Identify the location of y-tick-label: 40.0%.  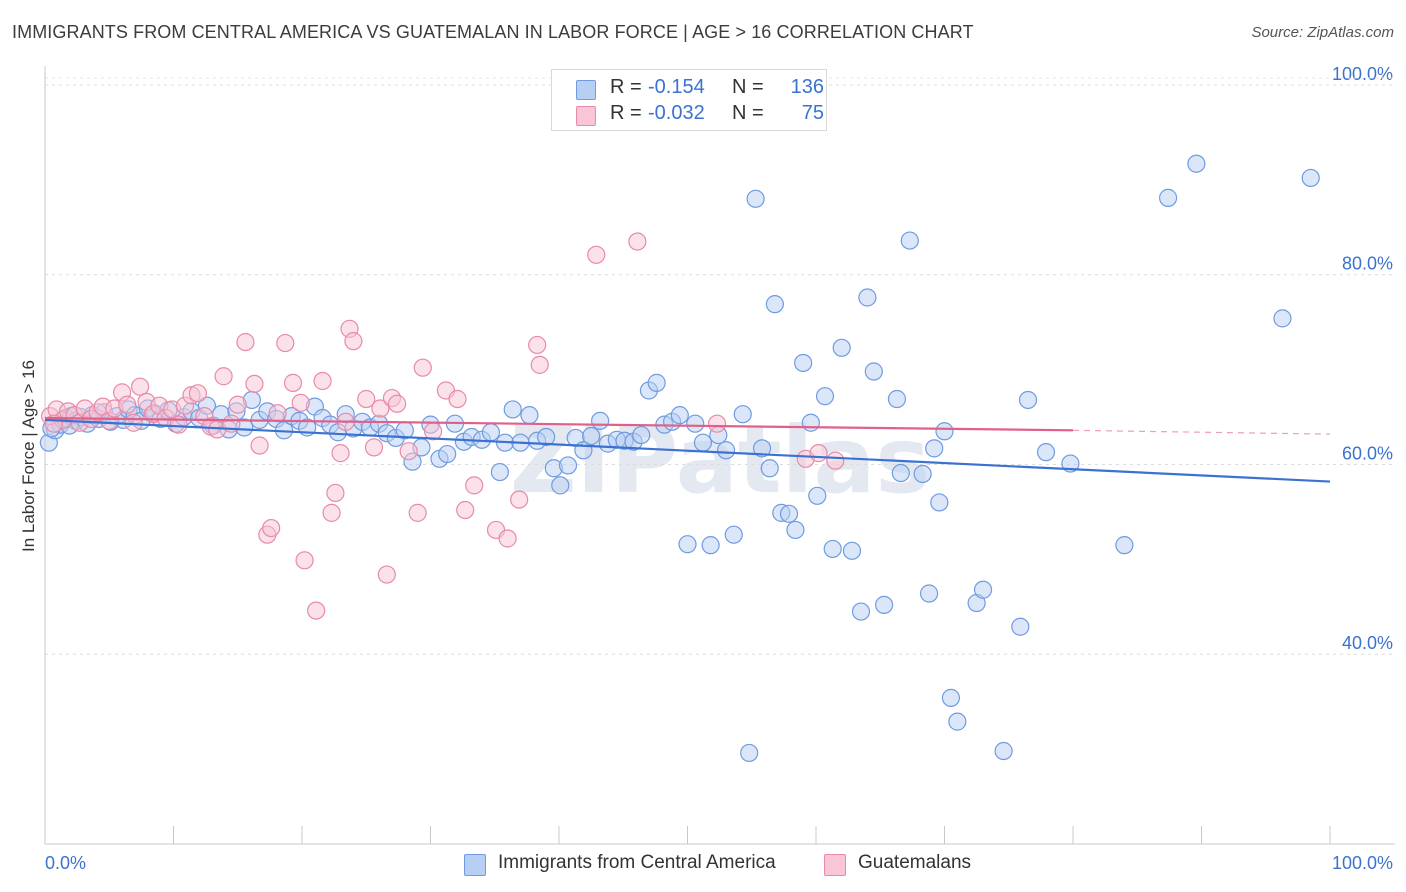
(1367, 643).